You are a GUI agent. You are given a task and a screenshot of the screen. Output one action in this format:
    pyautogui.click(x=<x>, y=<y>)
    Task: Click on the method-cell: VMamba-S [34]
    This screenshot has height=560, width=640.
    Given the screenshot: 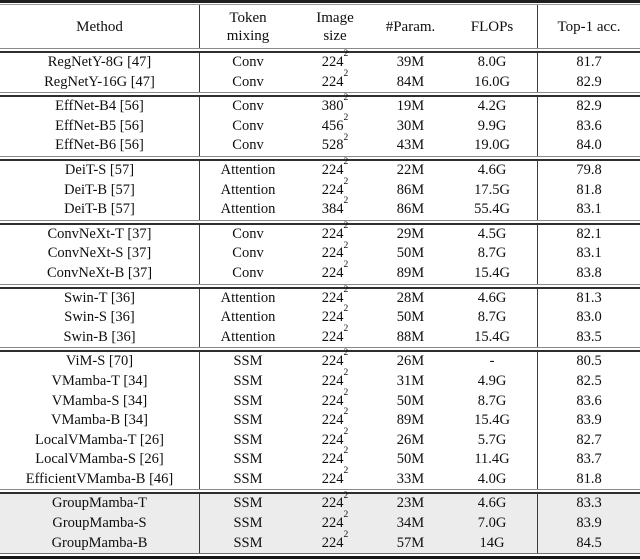 What is the action you would take?
    pyautogui.click(x=100, y=401)
    